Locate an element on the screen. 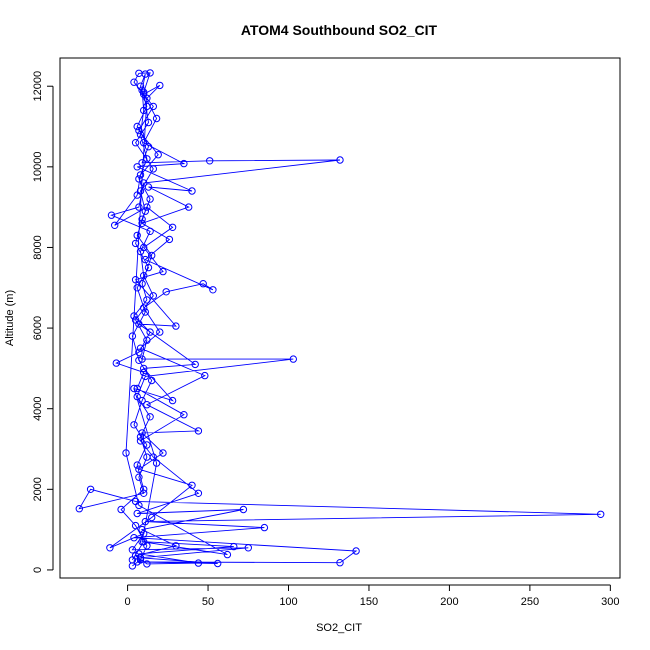  x-tick-label: 0 is located at coordinates (128, 602).